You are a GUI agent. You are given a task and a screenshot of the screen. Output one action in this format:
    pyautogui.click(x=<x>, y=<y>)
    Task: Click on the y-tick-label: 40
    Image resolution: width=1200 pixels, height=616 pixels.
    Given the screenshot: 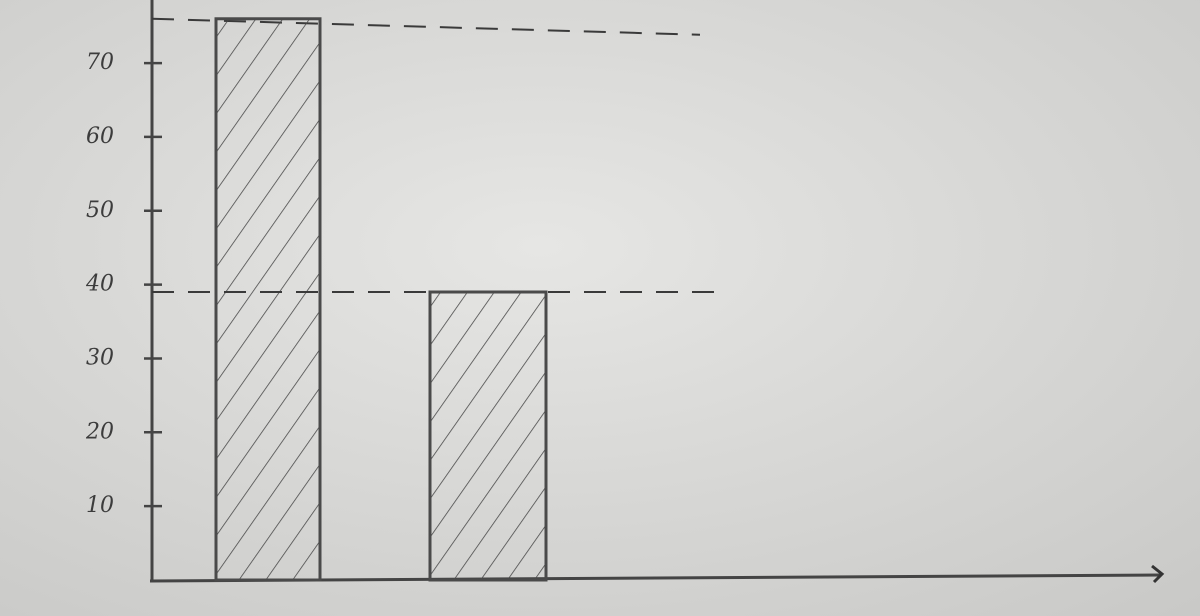 What is the action you would take?
    pyautogui.click(x=99, y=284)
    